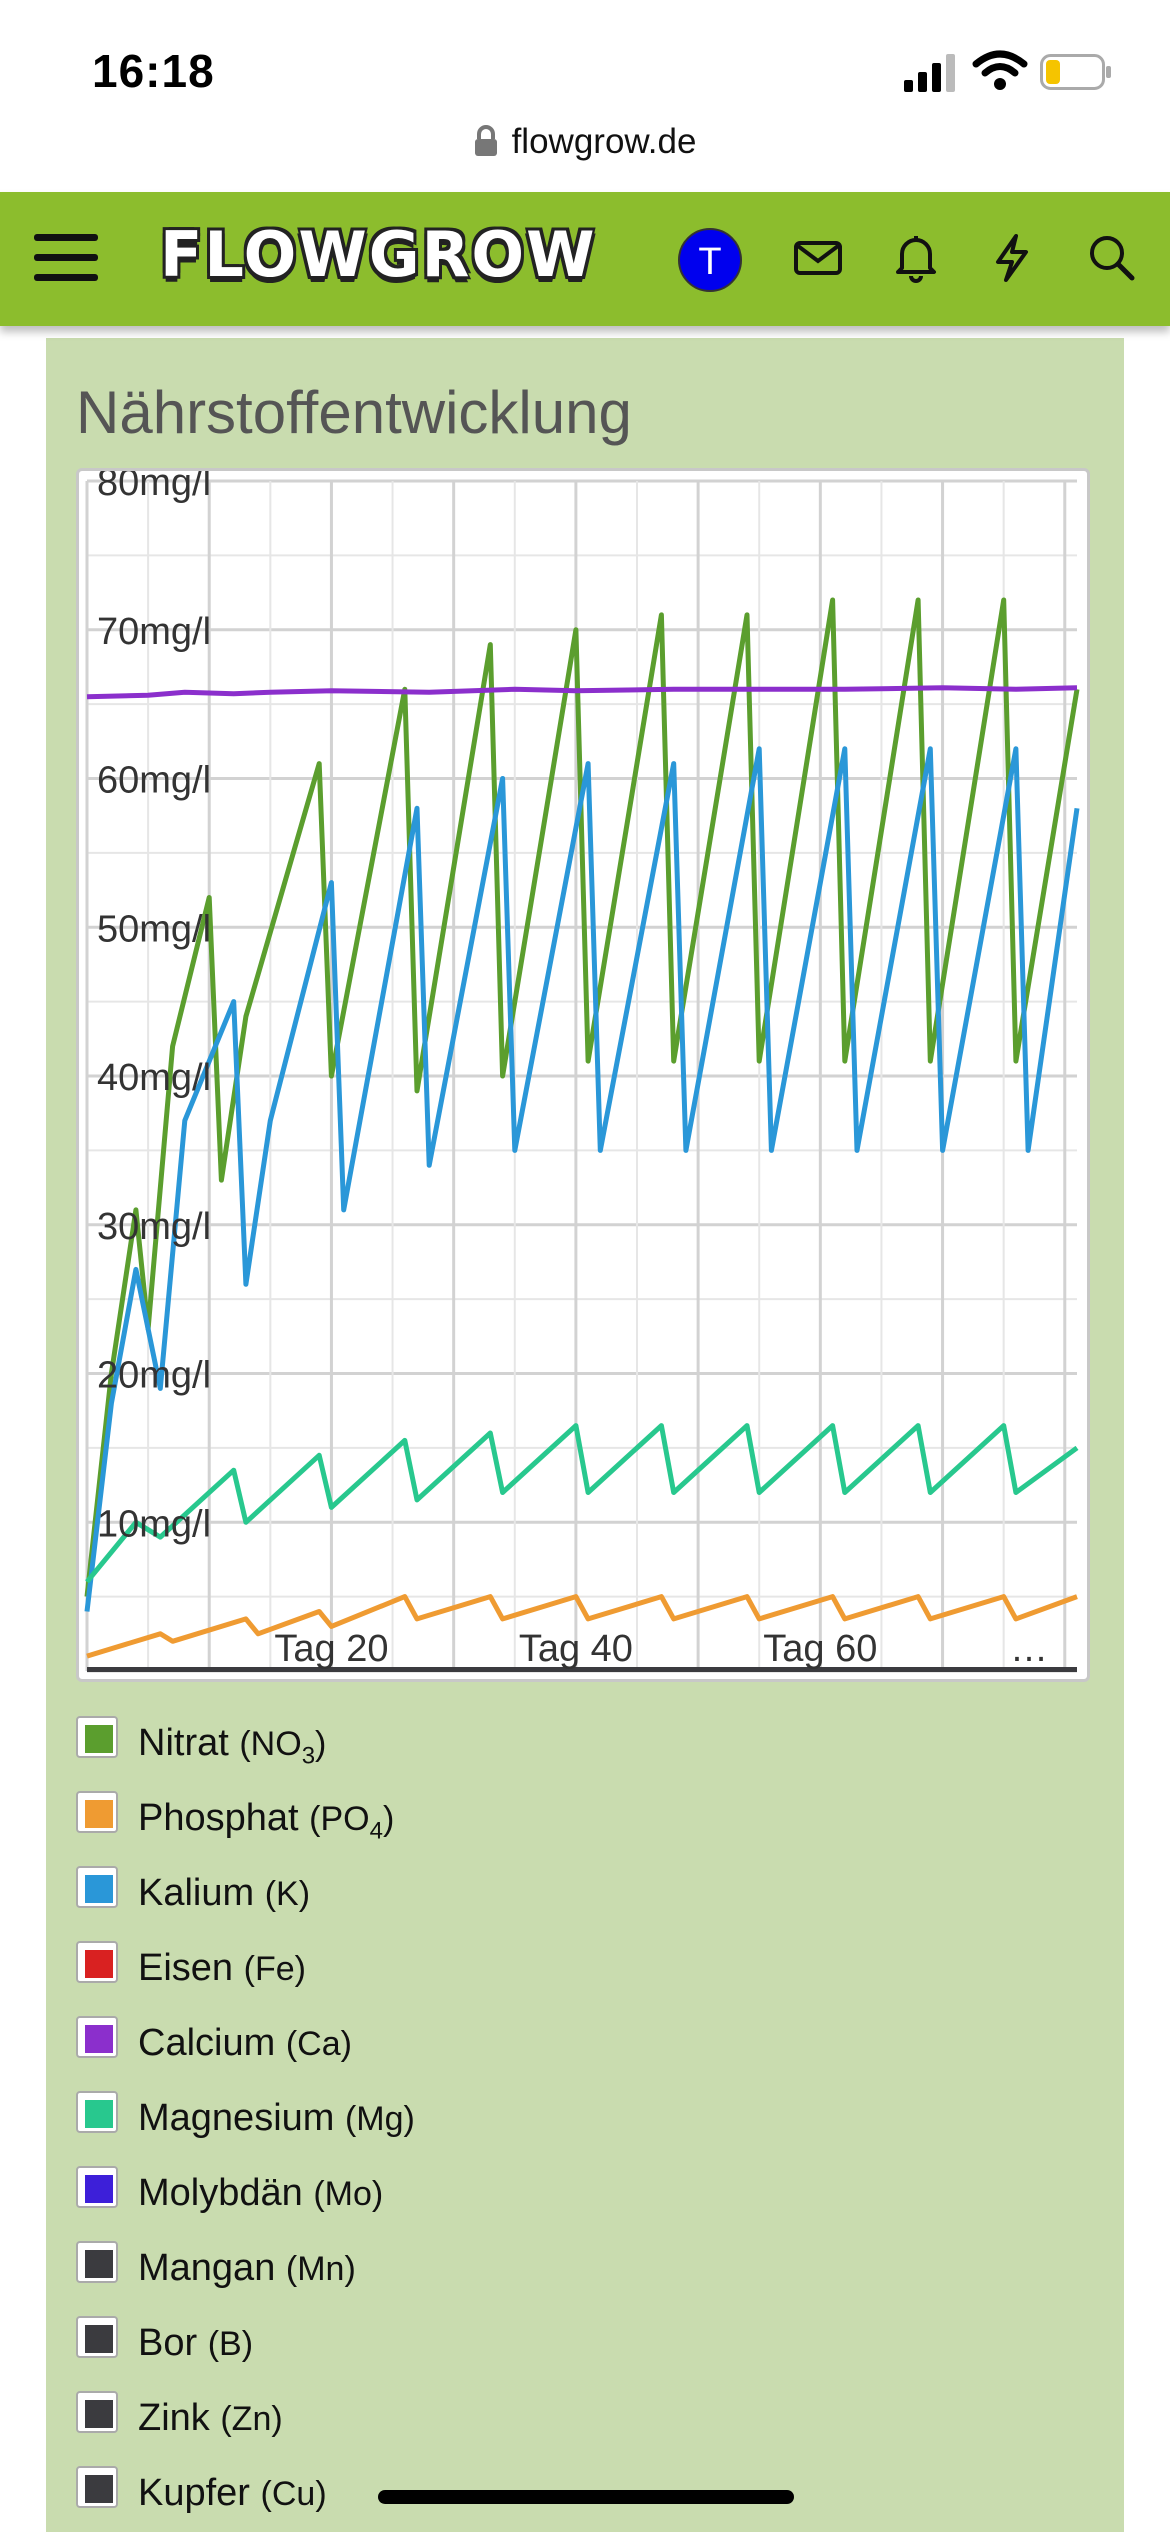 The height and width of the screenshot is (2541, 1170). Describe the element at coordinates (582, 1626) in the screenshot. I see `series-line-phosphat` at that location.